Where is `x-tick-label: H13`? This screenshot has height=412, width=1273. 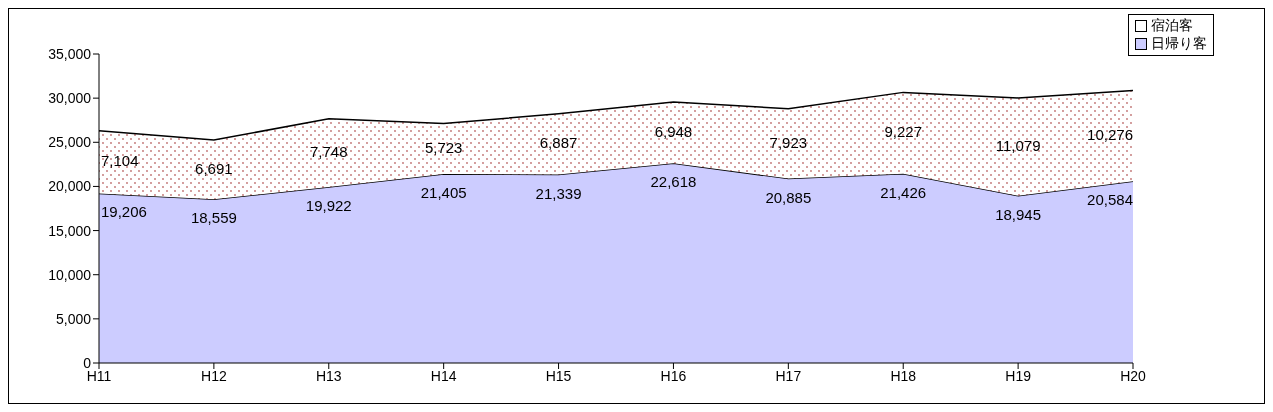 x-tick-label: H13 is located at coordinates (328, 375).